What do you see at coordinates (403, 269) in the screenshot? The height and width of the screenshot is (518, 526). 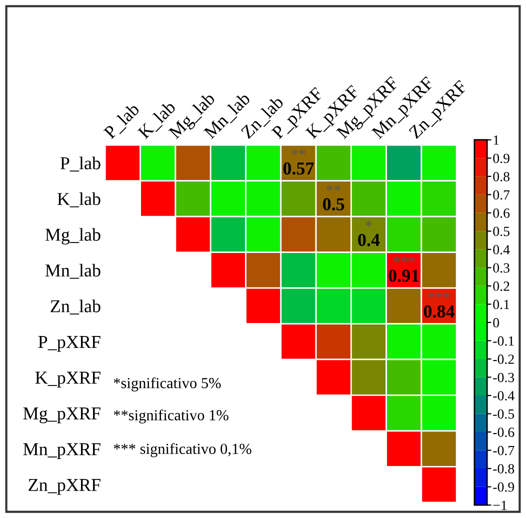 I see `data-label: *** 0.91` at bounding box center [403, 269].